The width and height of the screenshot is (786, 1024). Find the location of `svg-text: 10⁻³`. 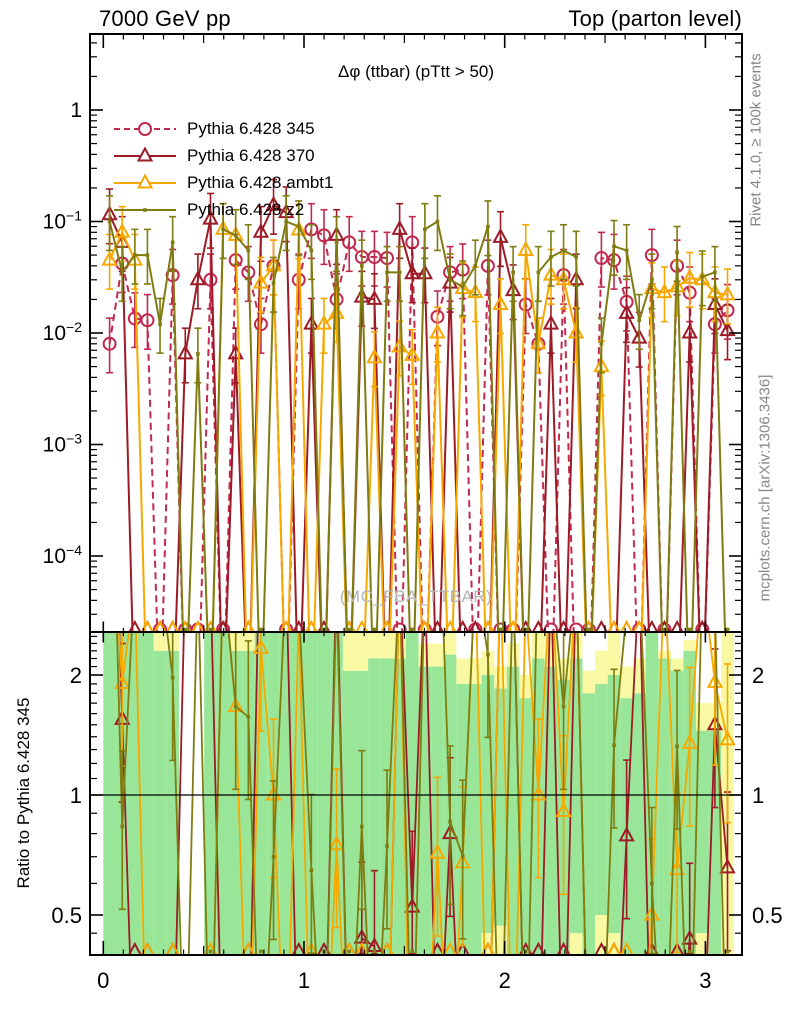

svg-text: 10⁻³ is located at coordinates (63, 444).